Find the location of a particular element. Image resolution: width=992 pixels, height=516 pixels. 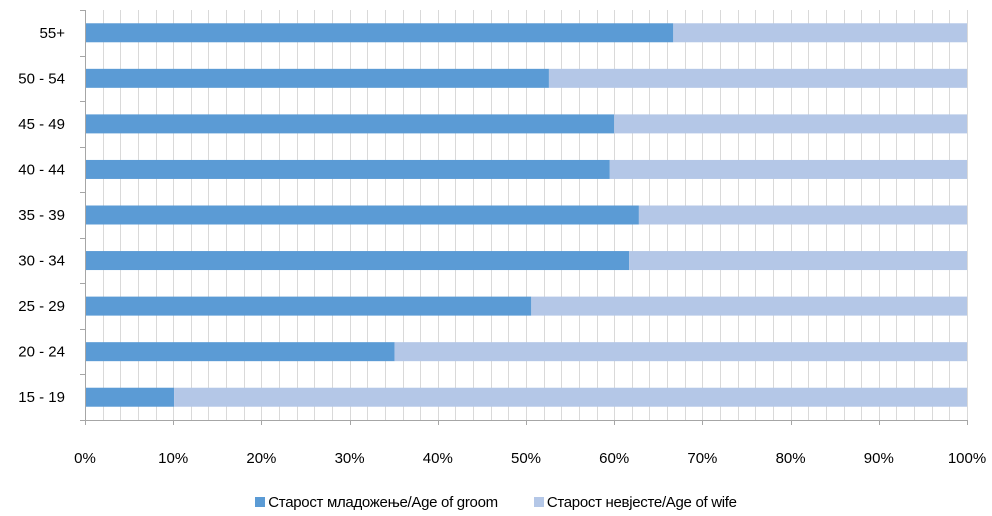

y-tick-label: 40 - 44 is located at coordinates (41, 169).